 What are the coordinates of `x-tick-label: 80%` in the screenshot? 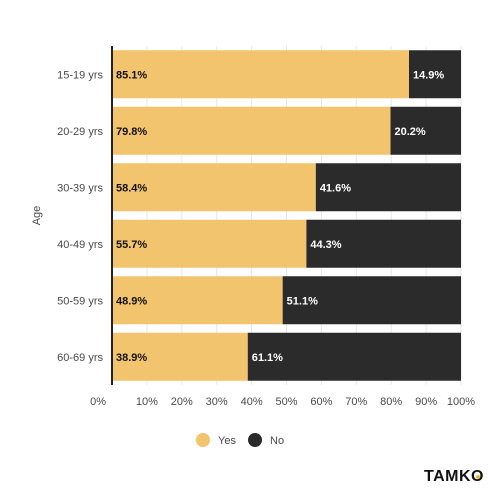 It's located at (391, 402).